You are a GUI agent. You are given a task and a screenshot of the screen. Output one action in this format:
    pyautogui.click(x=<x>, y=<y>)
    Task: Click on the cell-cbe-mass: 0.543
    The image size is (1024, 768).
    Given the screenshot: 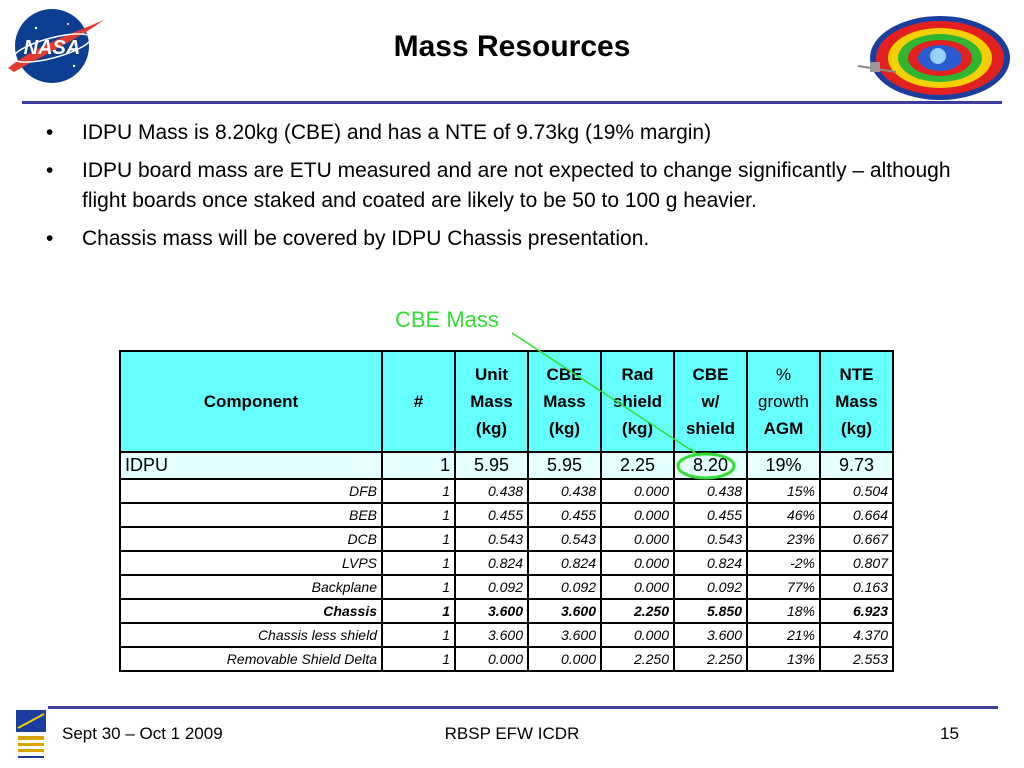 What is the action you would take?
    pyautogui.click(x=564, y=539)
    